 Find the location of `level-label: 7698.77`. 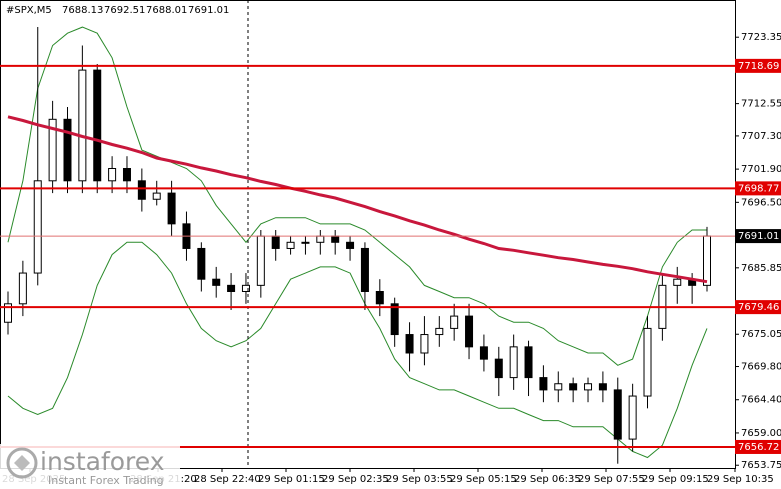

level-label: 7698.77 is located at coordinates (758, 188).